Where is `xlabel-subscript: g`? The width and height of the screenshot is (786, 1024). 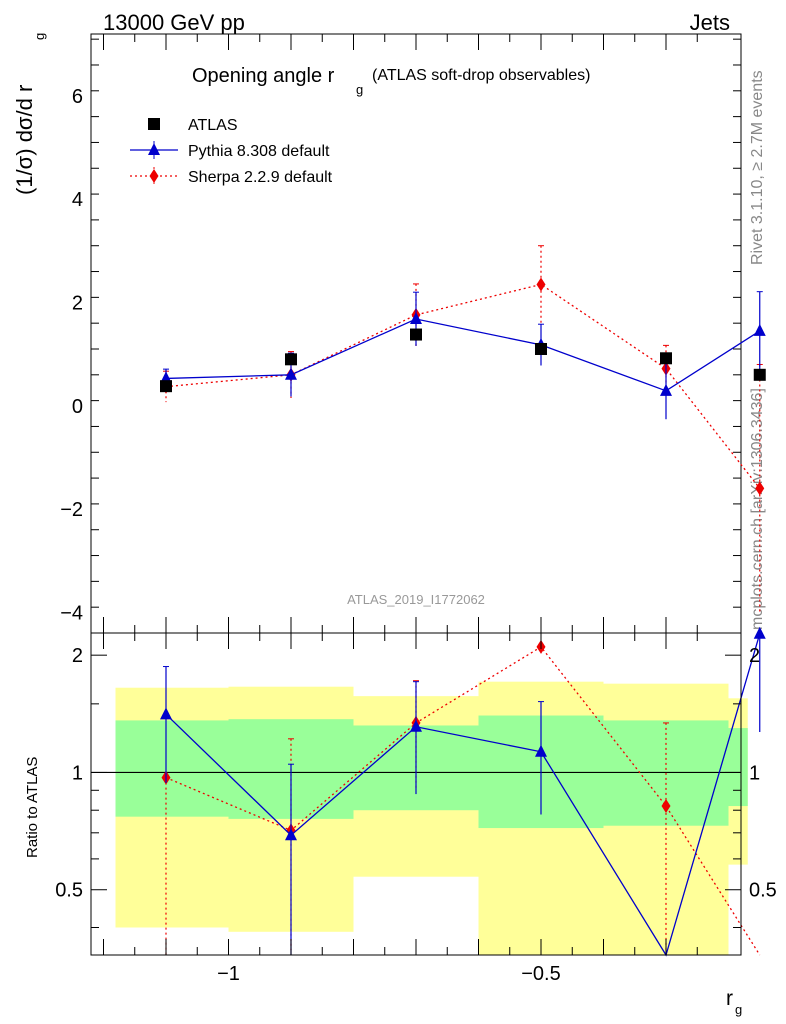
xlabel-subscript: g is located at coordinates (738, 1009).